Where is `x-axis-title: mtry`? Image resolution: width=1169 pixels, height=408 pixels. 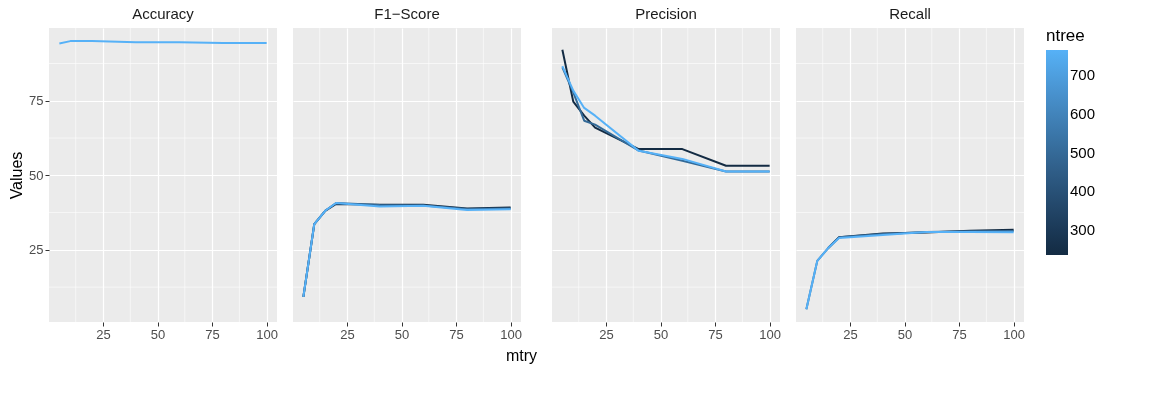 x-axis-title: mtry is located at coordinates (521, 355).